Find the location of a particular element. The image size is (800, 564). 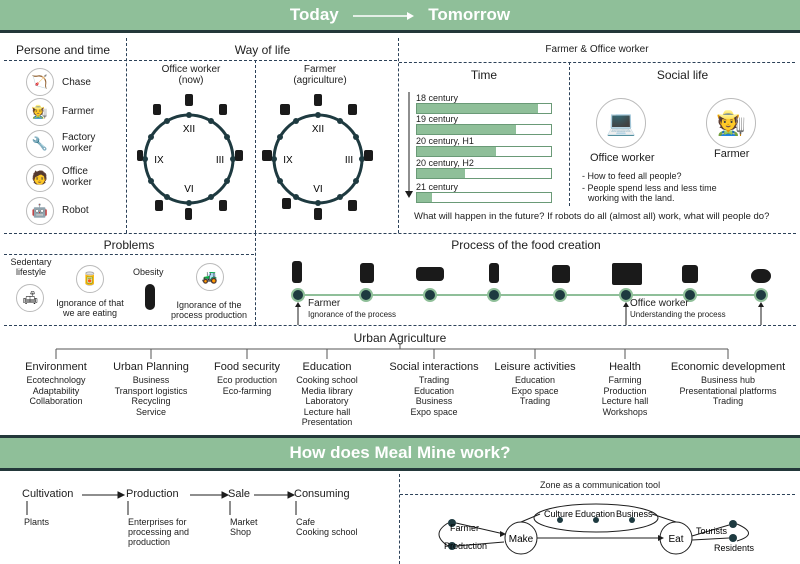

zone-tourists: Tourists is located at coordinates (712, 531).